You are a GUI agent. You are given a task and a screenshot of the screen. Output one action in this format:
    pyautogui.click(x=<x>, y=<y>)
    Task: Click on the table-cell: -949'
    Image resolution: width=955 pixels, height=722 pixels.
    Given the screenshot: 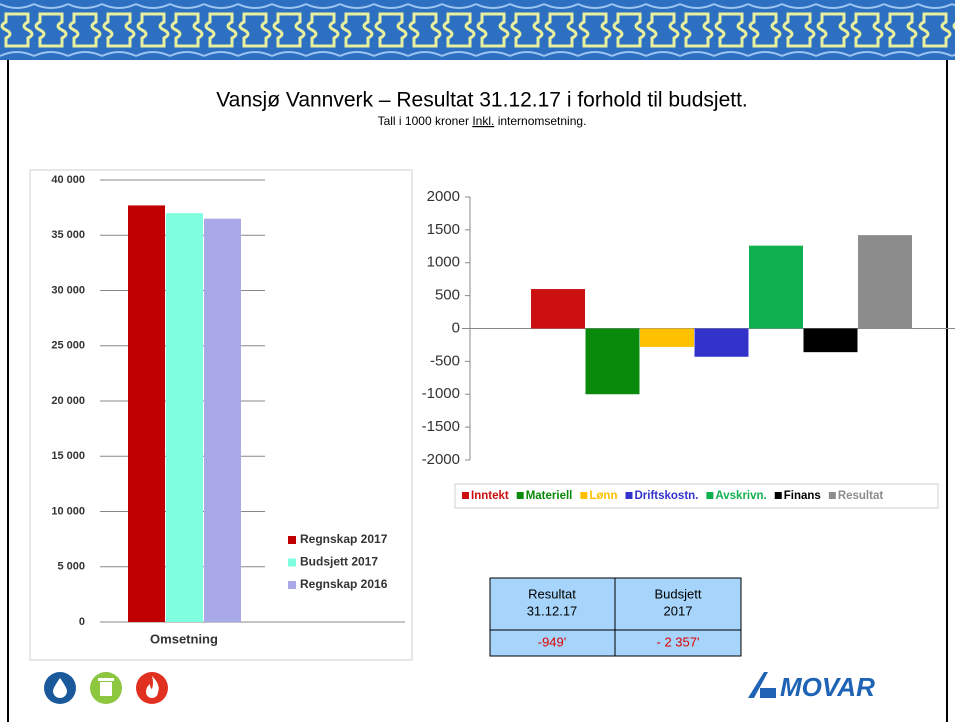 What is the action you would take?
    pyautogui.click(x=552, y=641)
    